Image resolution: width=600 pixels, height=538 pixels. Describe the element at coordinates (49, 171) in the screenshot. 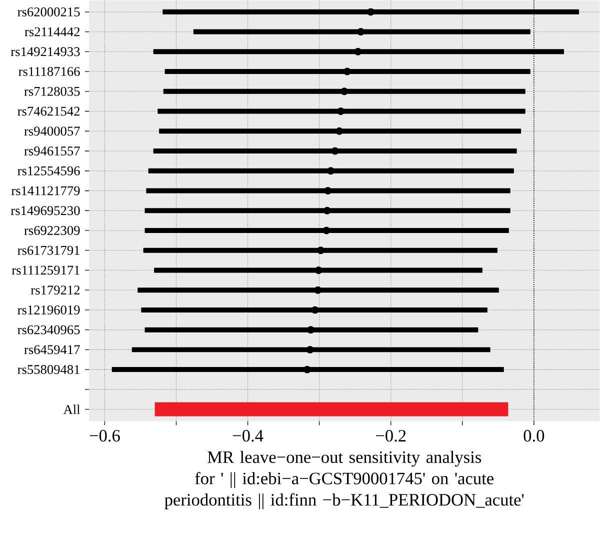

I see `y-tick-label: rs12554596` at that location.